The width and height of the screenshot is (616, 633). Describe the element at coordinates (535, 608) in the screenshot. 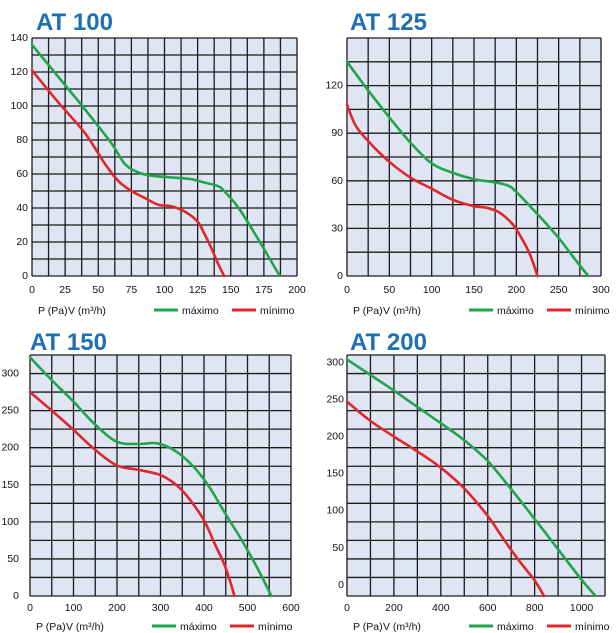

I see `x-tick-label: 800` at that location.